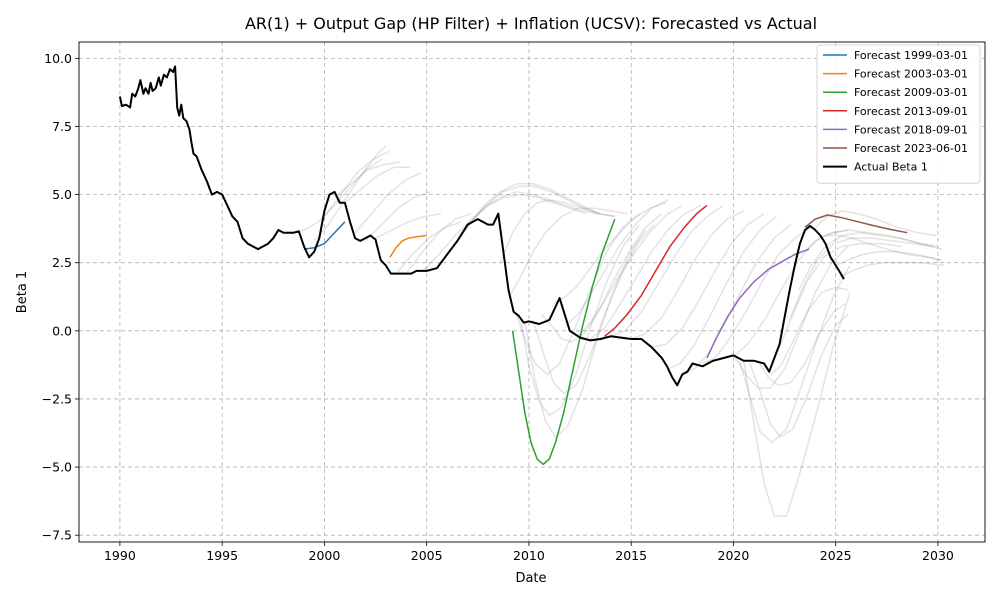  What do you see at coordinates (938, 555) in the screenshot?
I see `x-tick-label: 2030` at bounding box center [938, 555].